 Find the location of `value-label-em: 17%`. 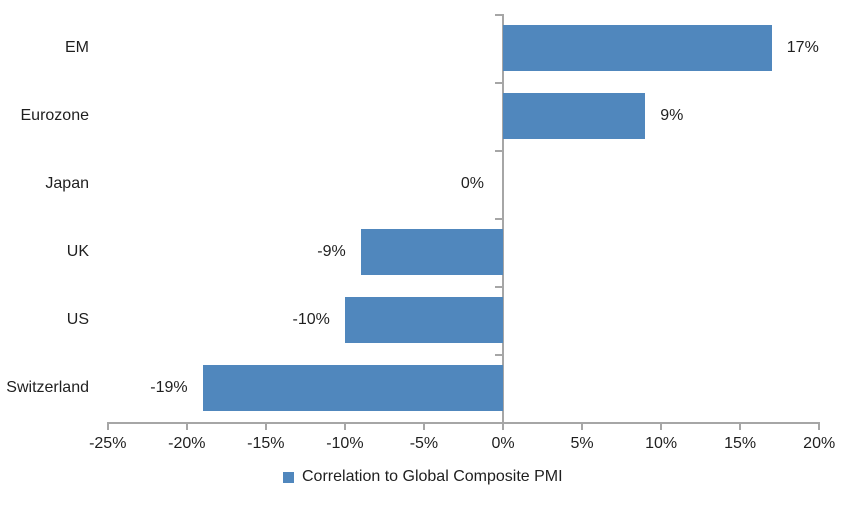

value-label-em: 17% is located at coordinates (802, 47).